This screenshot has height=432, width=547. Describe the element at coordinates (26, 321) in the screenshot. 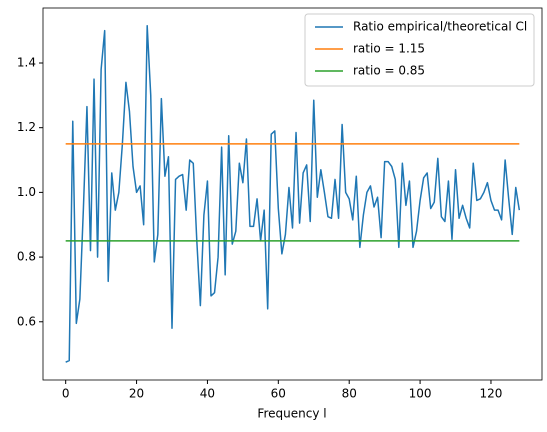

I see `y-tick-label: 0.6` at that location.